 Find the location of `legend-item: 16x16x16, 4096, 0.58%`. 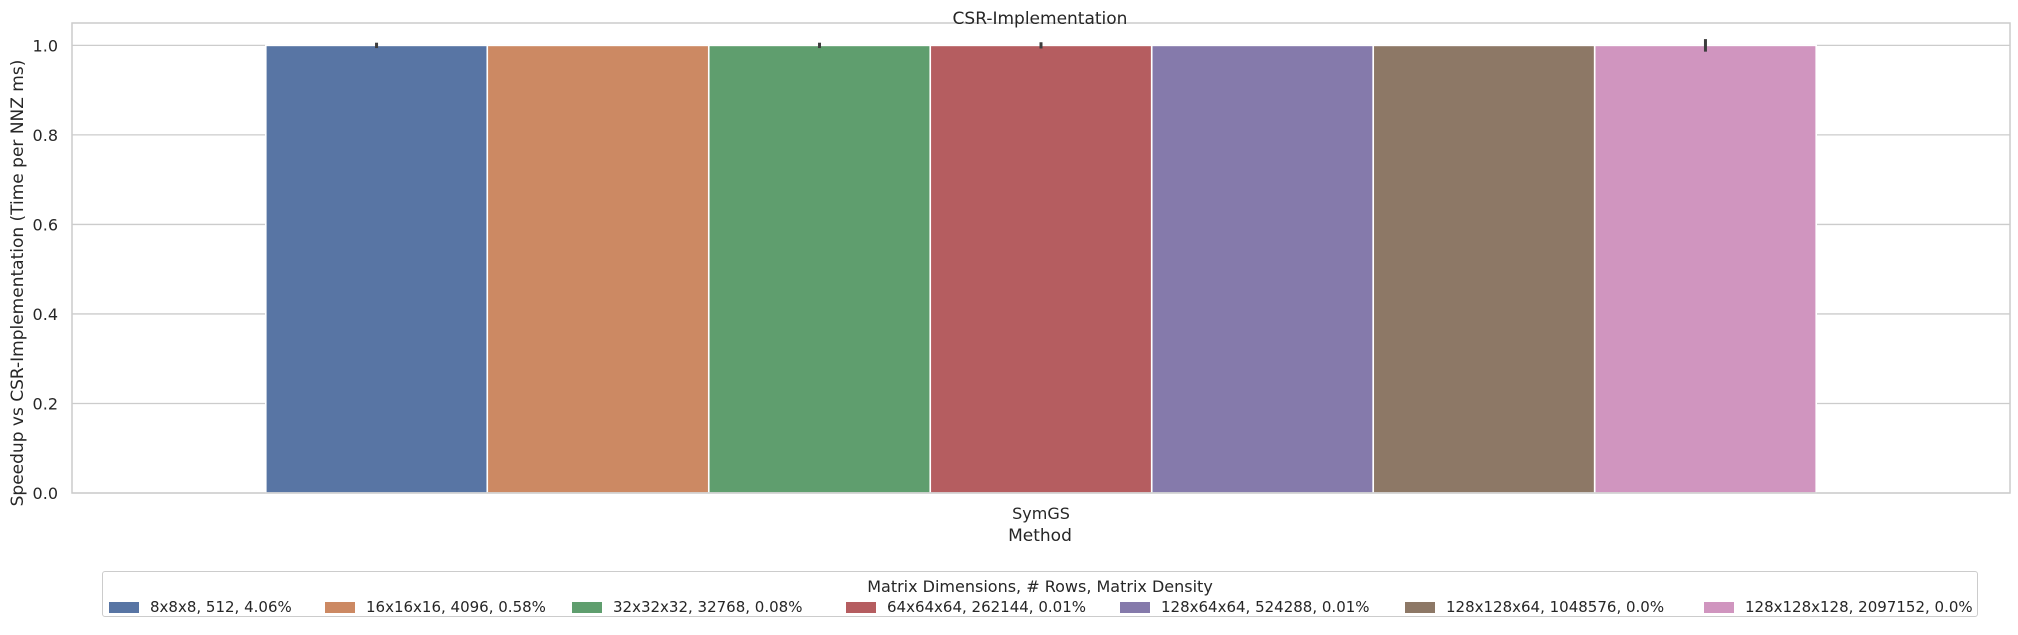

legend-item: 16x16x16, 4096, 0.58% is located at coordinates (435, 607).